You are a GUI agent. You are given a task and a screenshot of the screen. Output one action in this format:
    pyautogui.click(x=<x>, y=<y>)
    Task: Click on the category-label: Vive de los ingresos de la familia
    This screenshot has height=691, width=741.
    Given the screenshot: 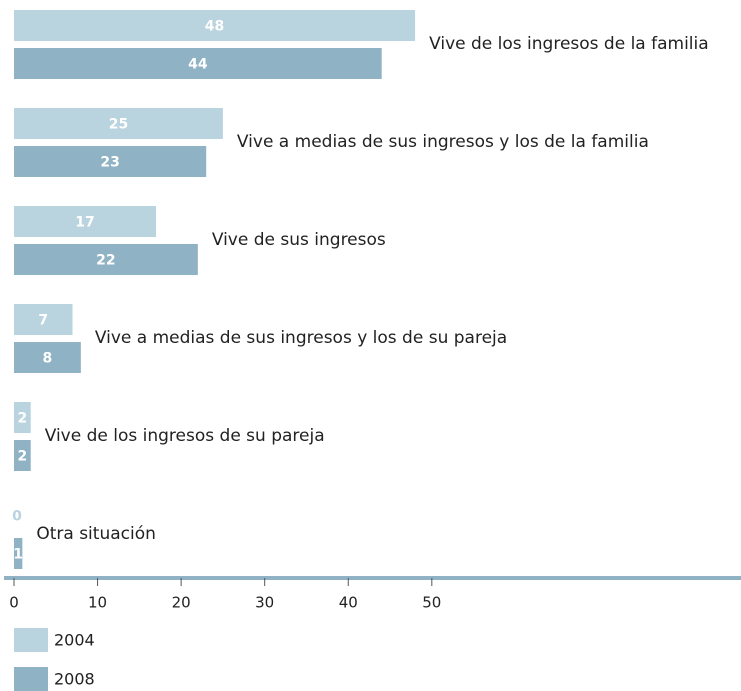 What is the action you would take?
    pyautogui.click(x=569, y=44)
    